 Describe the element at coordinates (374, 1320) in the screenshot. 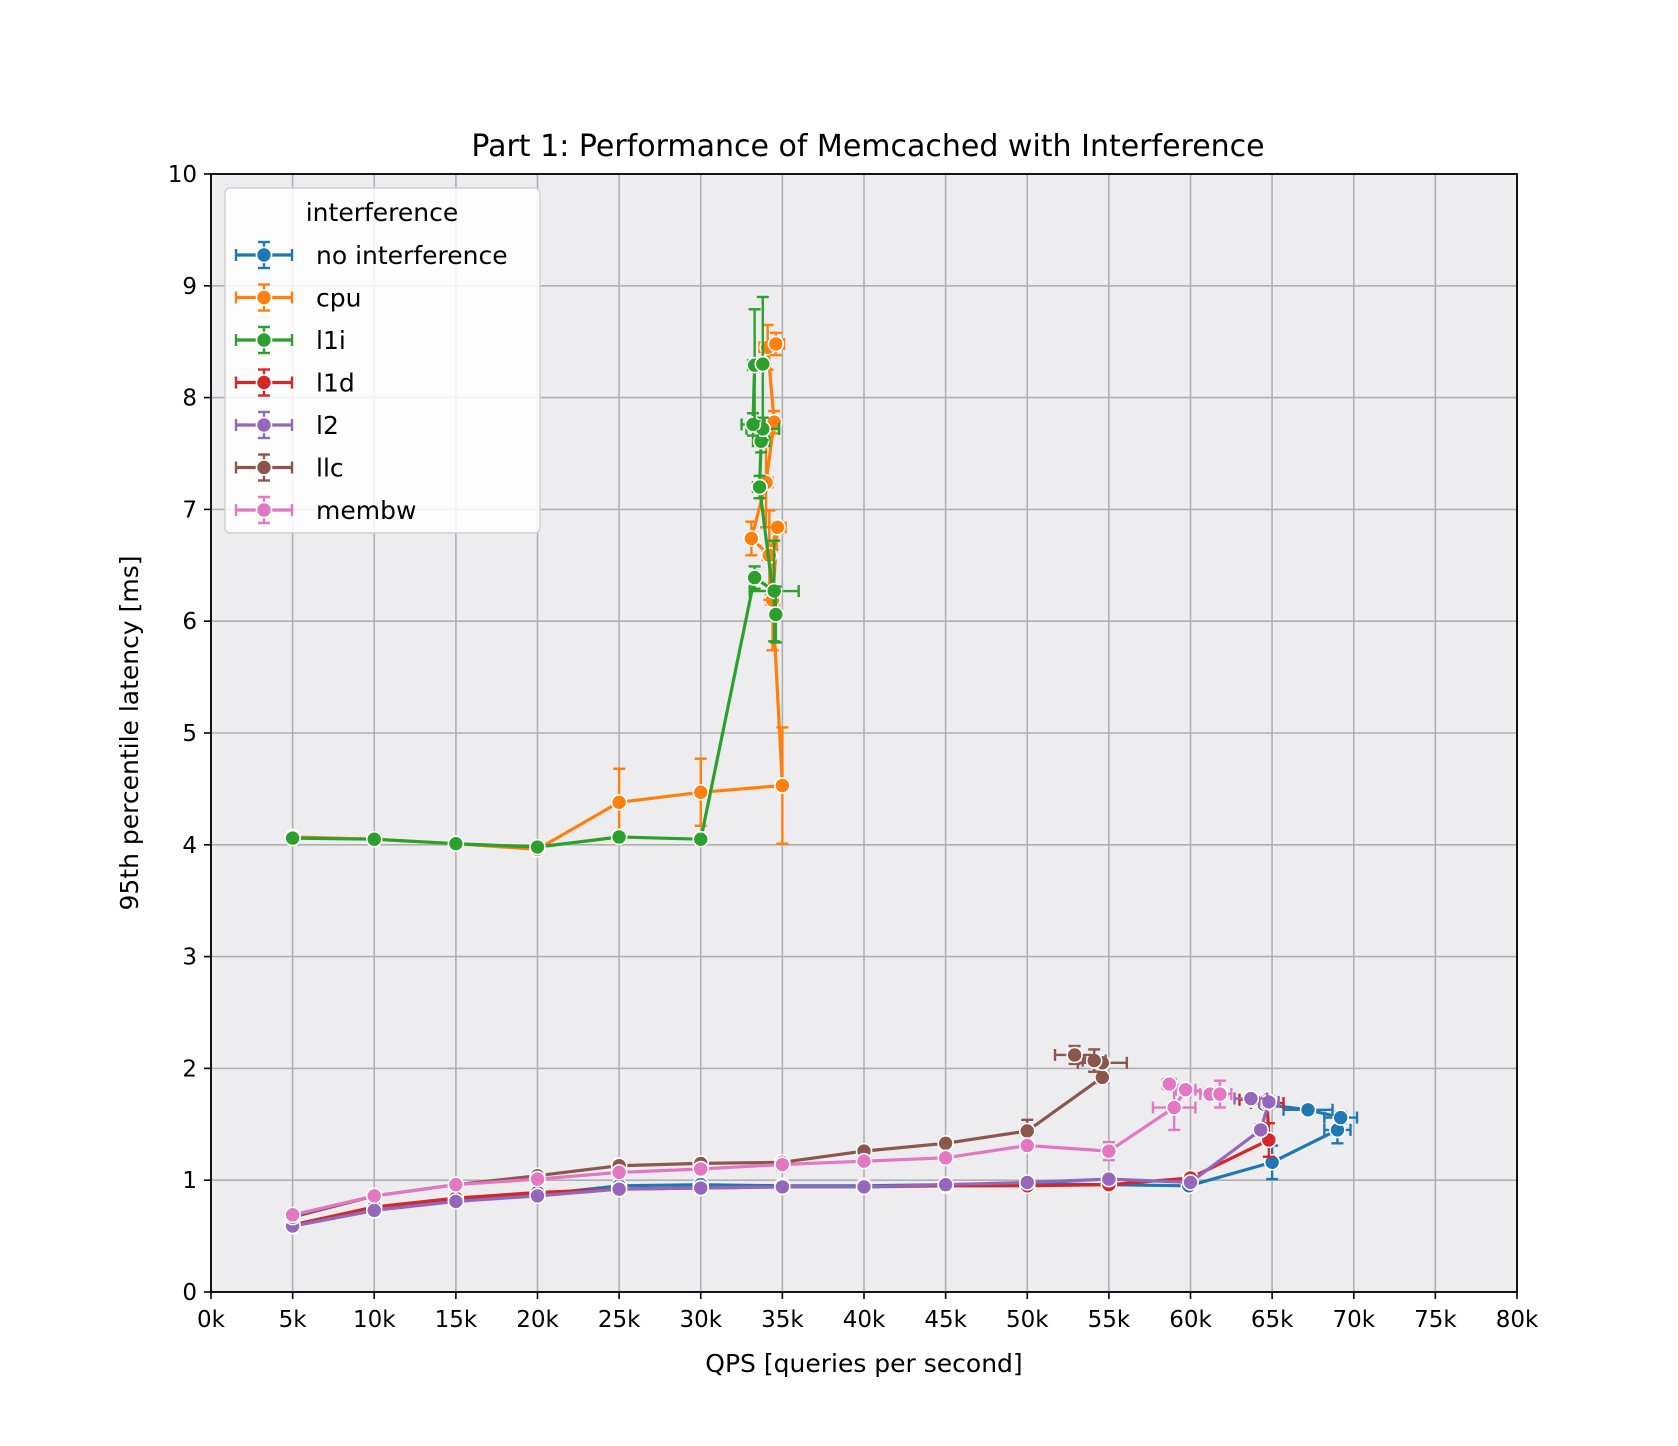

I see `x-tick-label: 10k` at that location.